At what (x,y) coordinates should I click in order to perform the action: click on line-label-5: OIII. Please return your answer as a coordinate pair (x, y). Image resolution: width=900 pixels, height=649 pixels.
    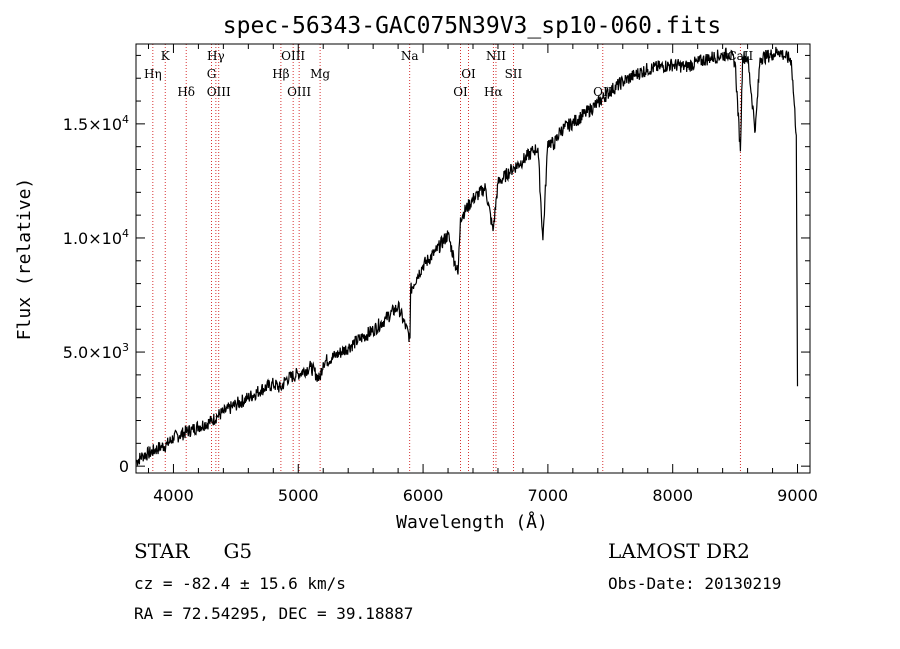
    Looking at the image, I should click on (219, 92).